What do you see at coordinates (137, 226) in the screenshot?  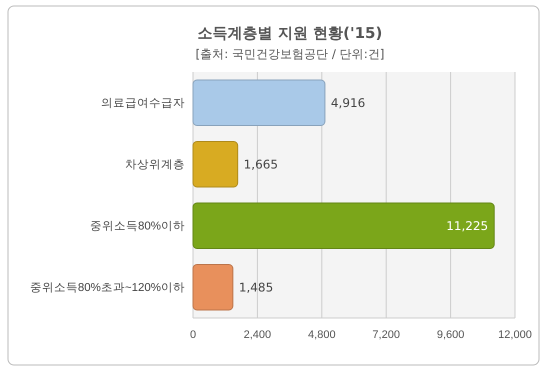 I see `y-tick-label: 중위소득80%이하` at bounding box center [137, 226].